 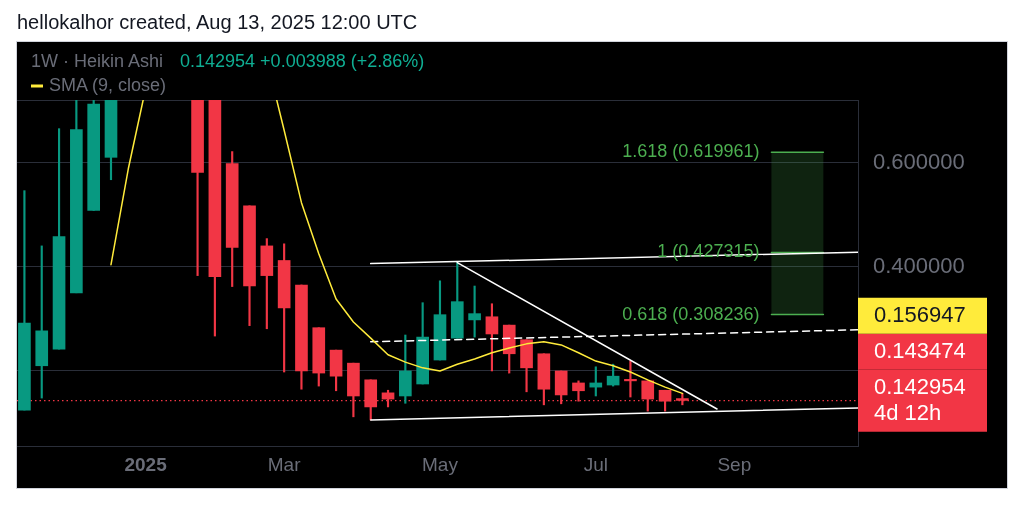 What do you see at coordinates (217, 22) in the screenshot?
I see `text: hellokalhor created, Aug 13, 2025 12:00 UTC` at bounding box center [217, 22].